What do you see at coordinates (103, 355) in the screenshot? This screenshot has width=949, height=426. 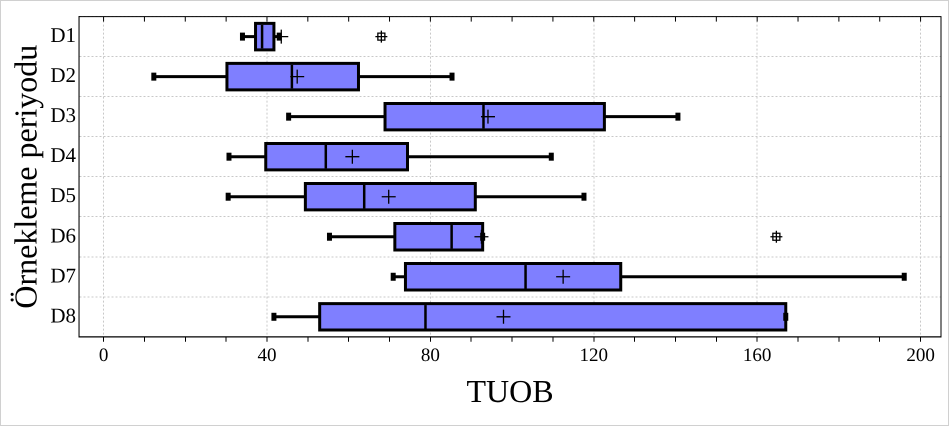 I see `x-tick-label: 0` at bounding box center [103, 355].